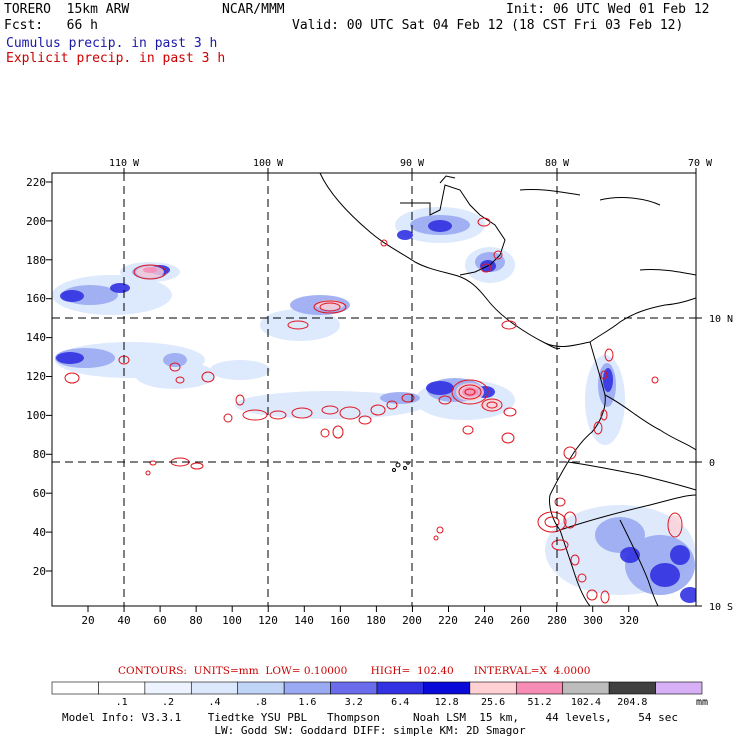 The width and height of the screenshot is (740, 740). I want to click on colorbar-label: 3.2, so click(353, 702).